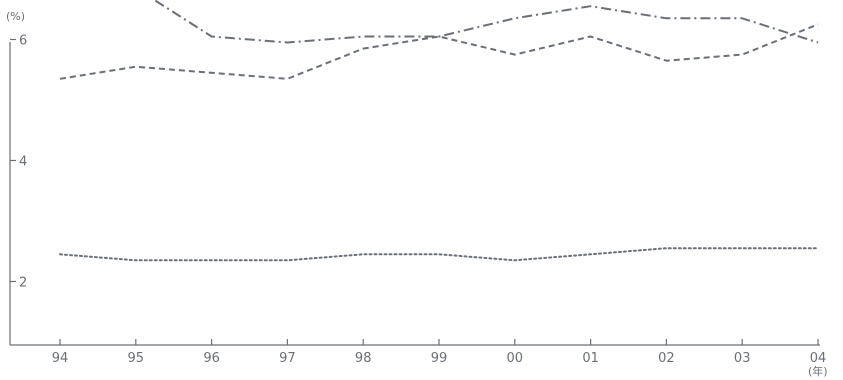 The width and height of the screenshot is (843, 380). Describe the element at coordinates (23, 162) in the screenshot. I see `y-tick-label: 4` at that location.